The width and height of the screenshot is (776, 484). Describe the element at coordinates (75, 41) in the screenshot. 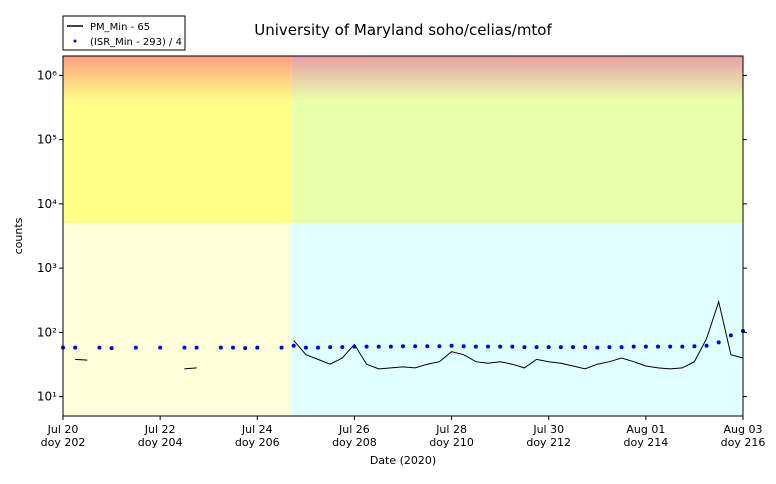

I see `legend-dot` at that location.